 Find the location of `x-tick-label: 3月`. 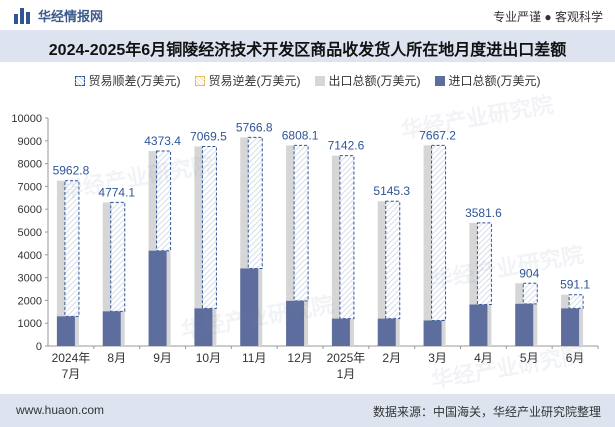

x-tick-label: 3月 is located at coordinates (437, 358).